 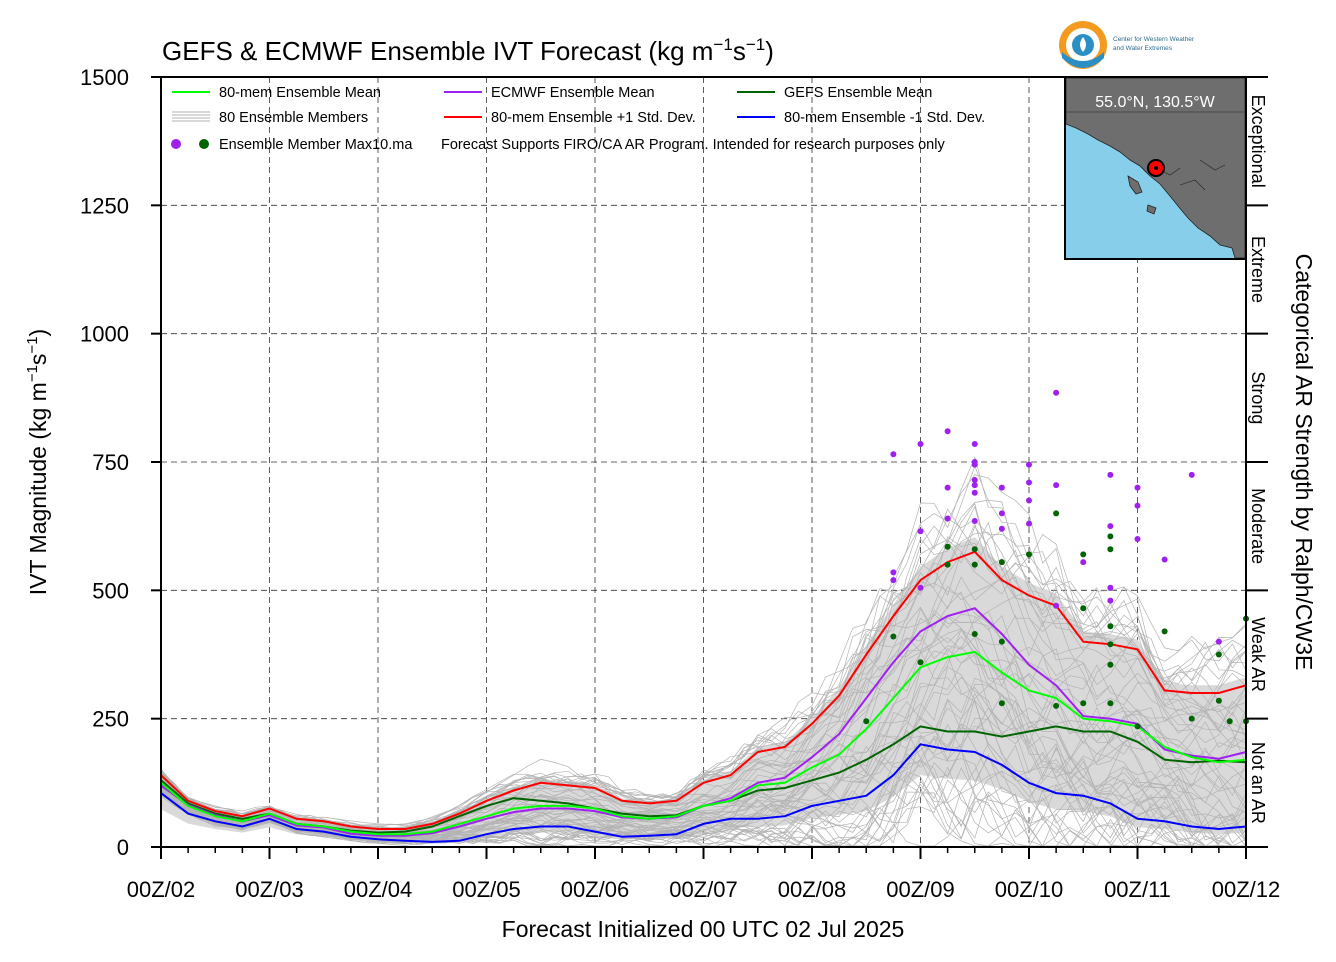 I want to click on legend-label: 80-mem Ensemble Mean, so click(x=300, y=93).